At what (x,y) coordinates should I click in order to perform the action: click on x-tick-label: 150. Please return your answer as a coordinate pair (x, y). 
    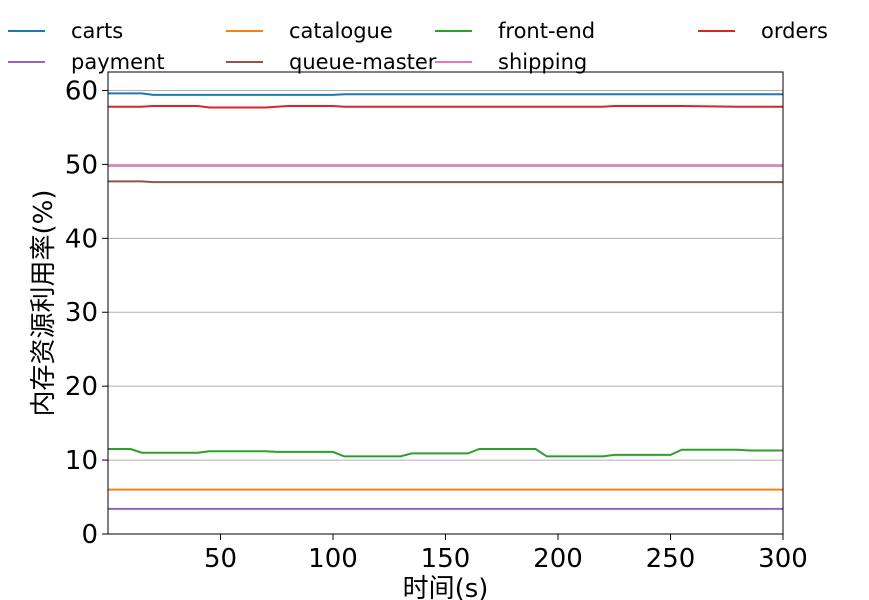
    Looking at the image, I should click on (446, 559).